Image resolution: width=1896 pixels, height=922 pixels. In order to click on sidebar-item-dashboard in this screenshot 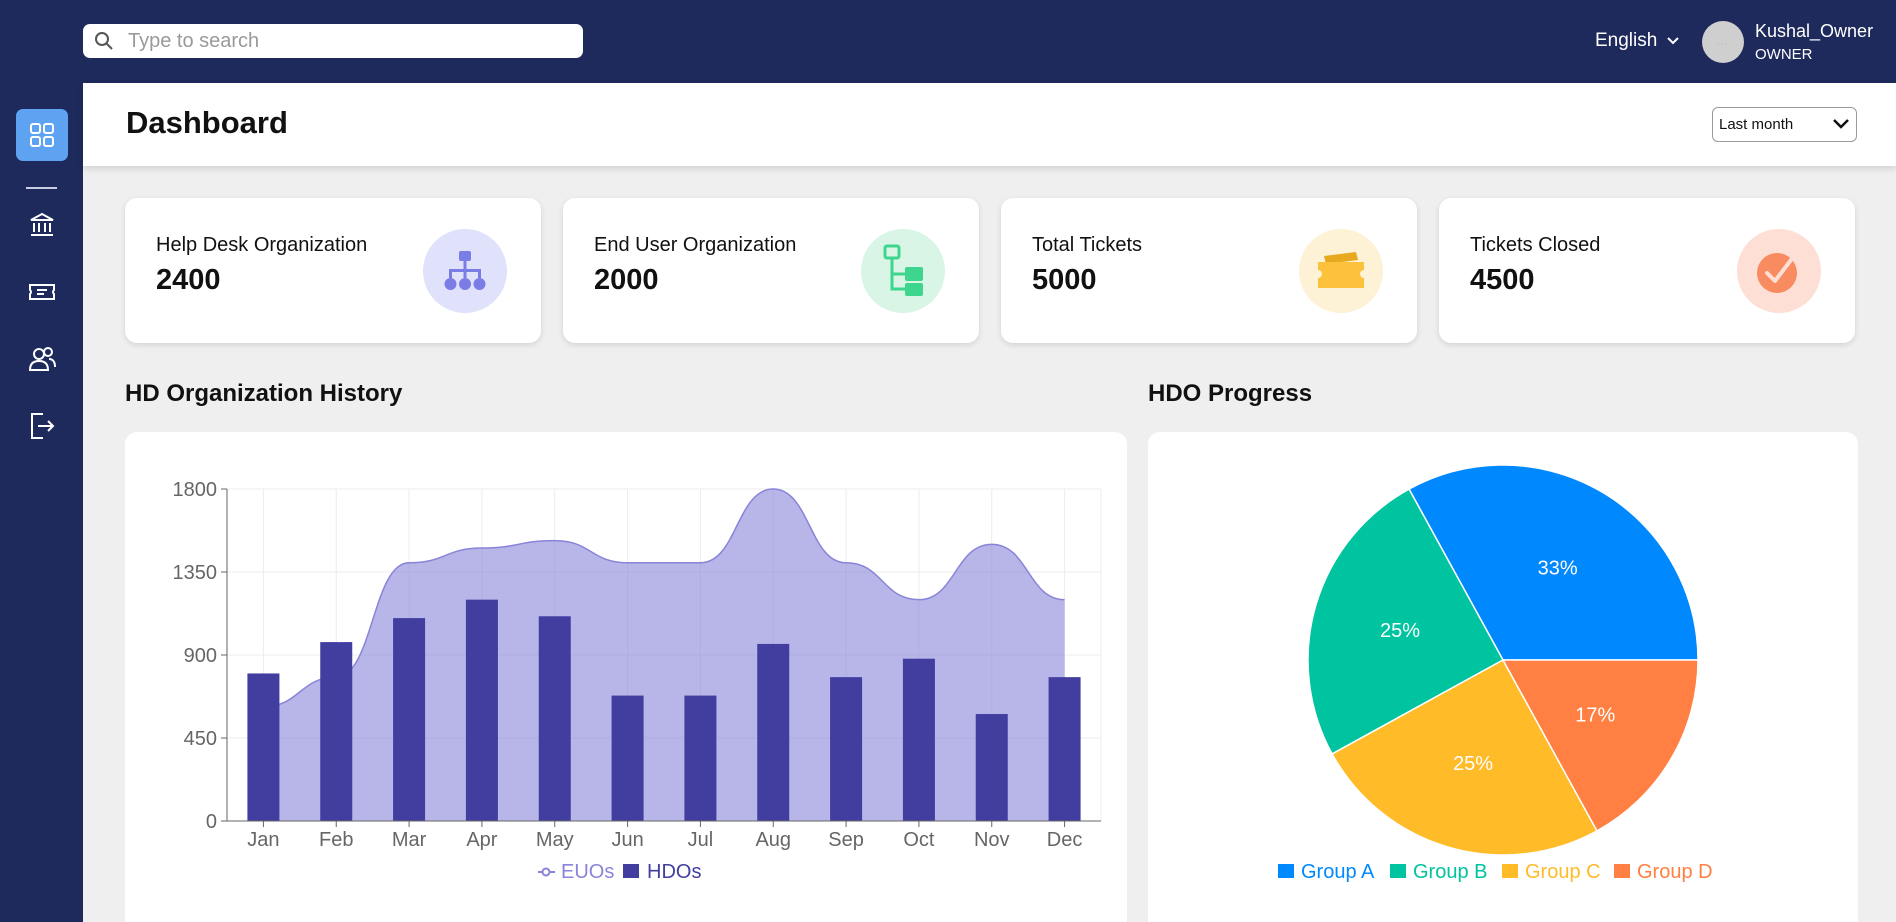, I will do `click(42, 135)`.